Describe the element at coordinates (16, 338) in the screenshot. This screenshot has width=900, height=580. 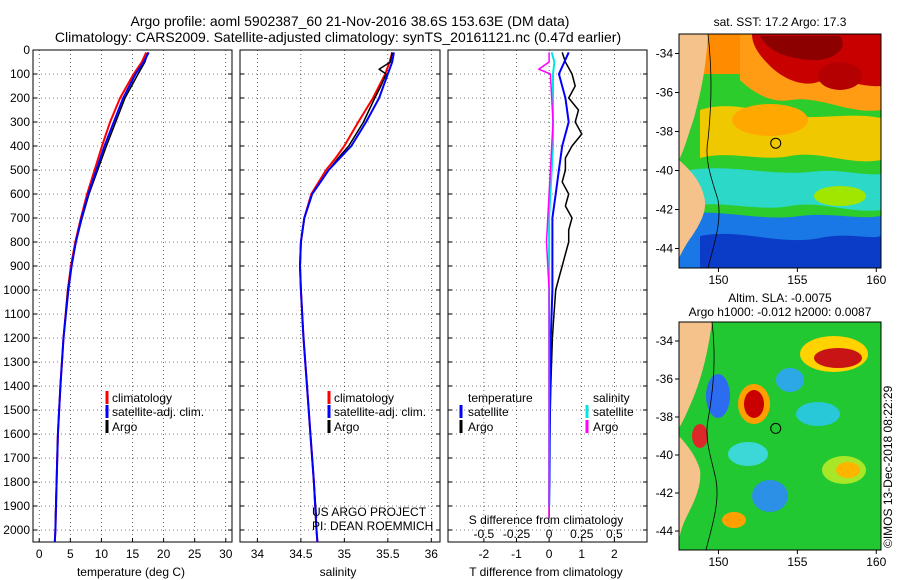
I see `depth-tick-label: 1200` at that location.